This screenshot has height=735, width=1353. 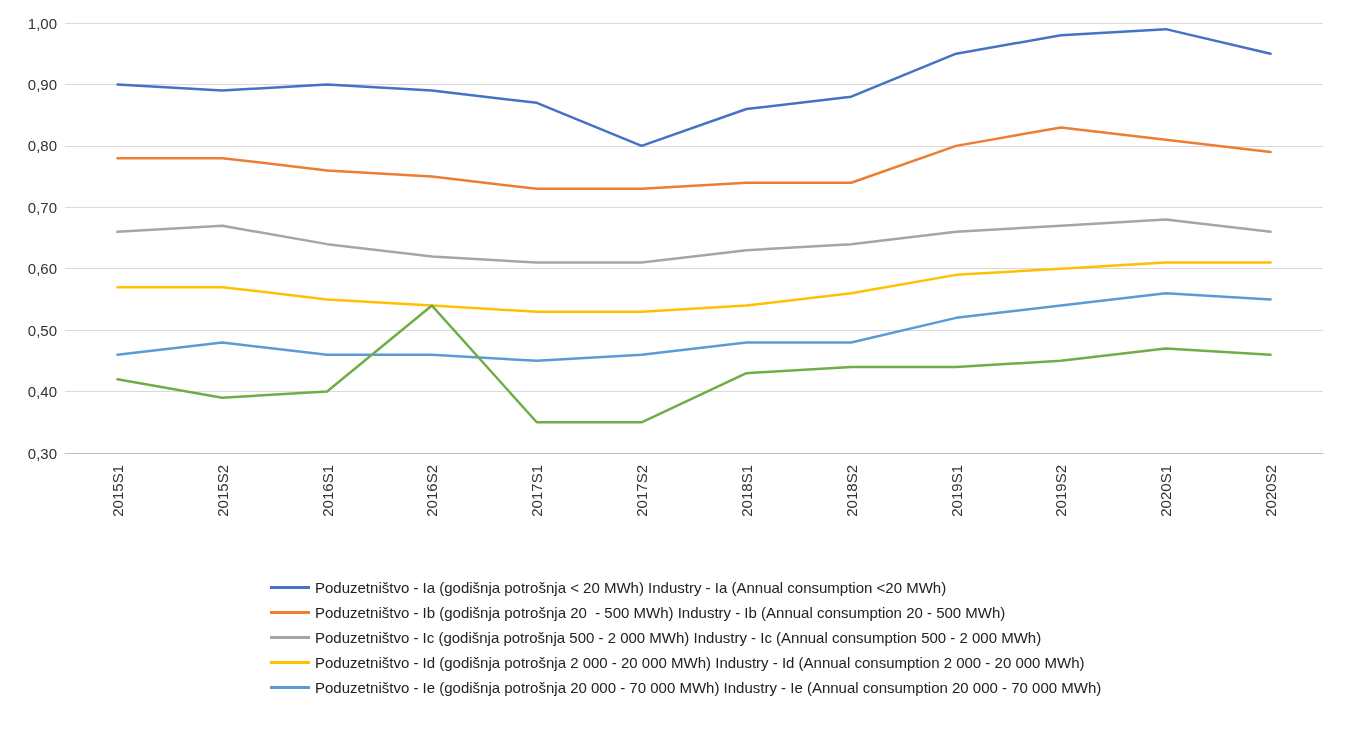 I want to click on y-tick-label: 0,50, so click(x=42, y=330).